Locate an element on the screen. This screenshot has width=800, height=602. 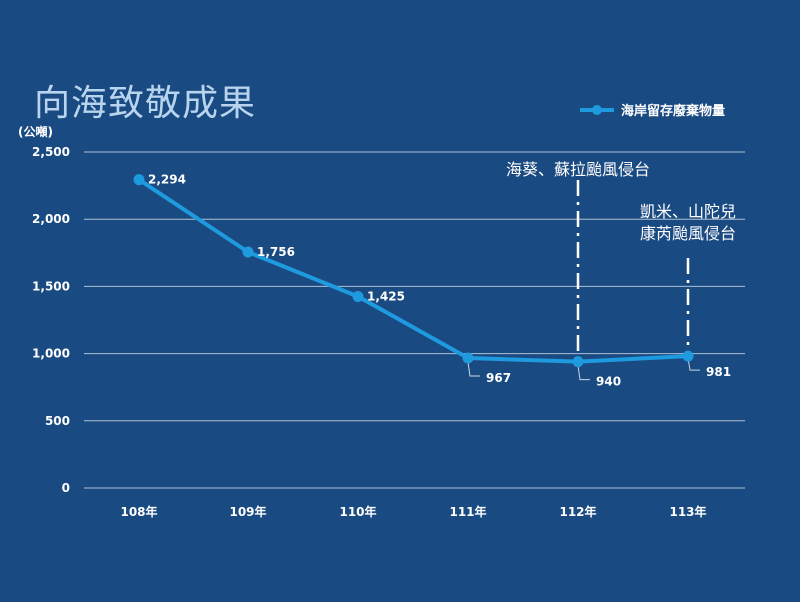
x-tick-label: 112年 is located at coordinates (577, 511).